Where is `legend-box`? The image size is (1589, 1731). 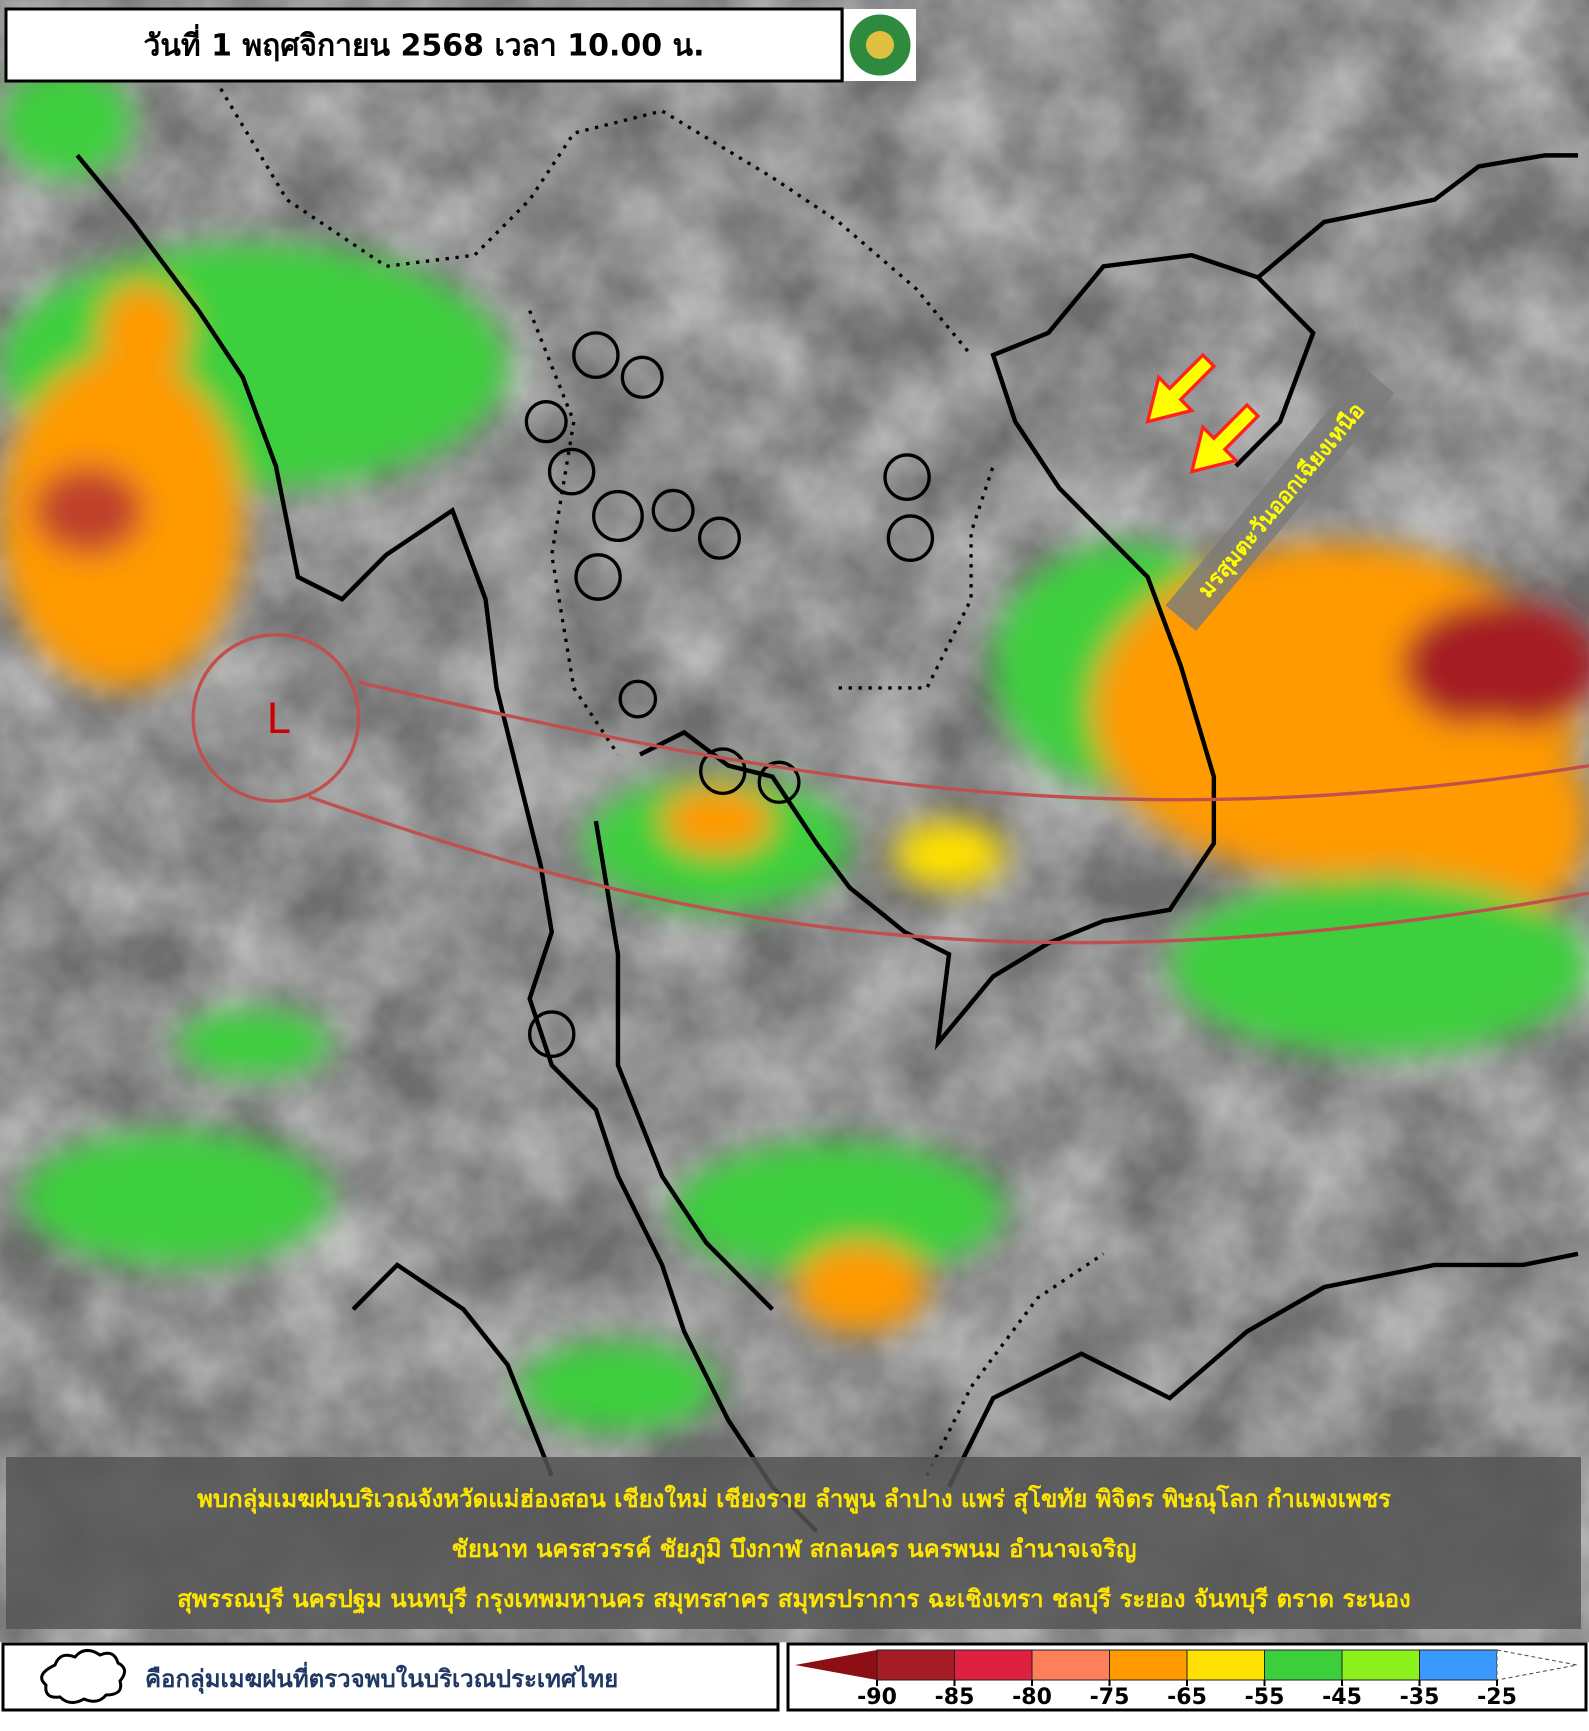 legend-box is located at coordinates (390, 1677).